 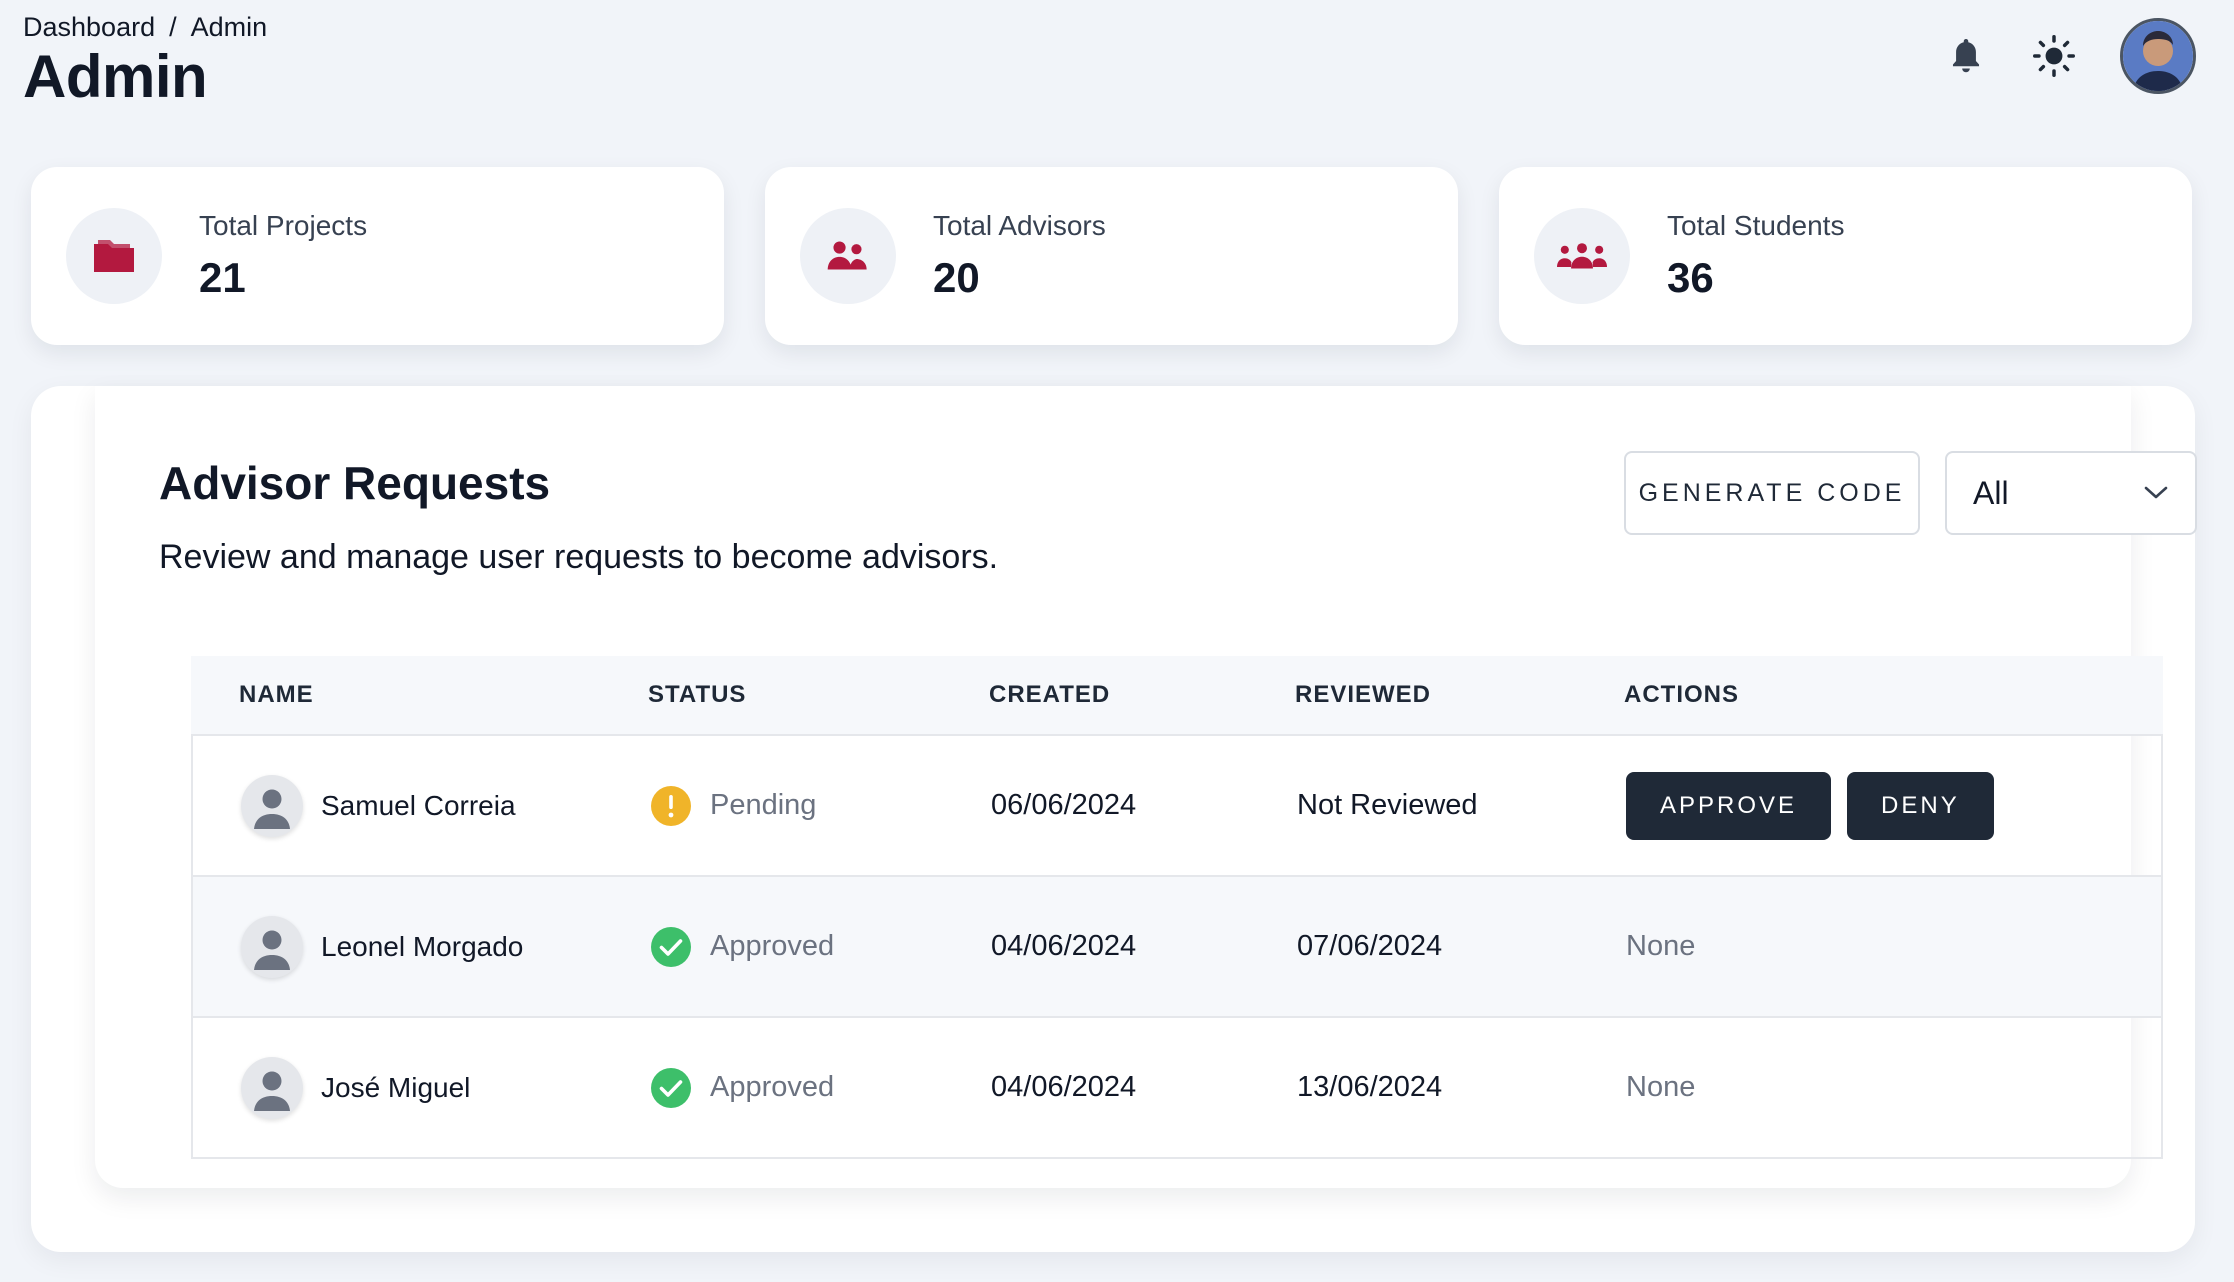 What do you see at coordinates (1370, 1087) in the screenshot?
I see `reviewed-date: 13/06/2024` at bounding box center [1370, 1087].